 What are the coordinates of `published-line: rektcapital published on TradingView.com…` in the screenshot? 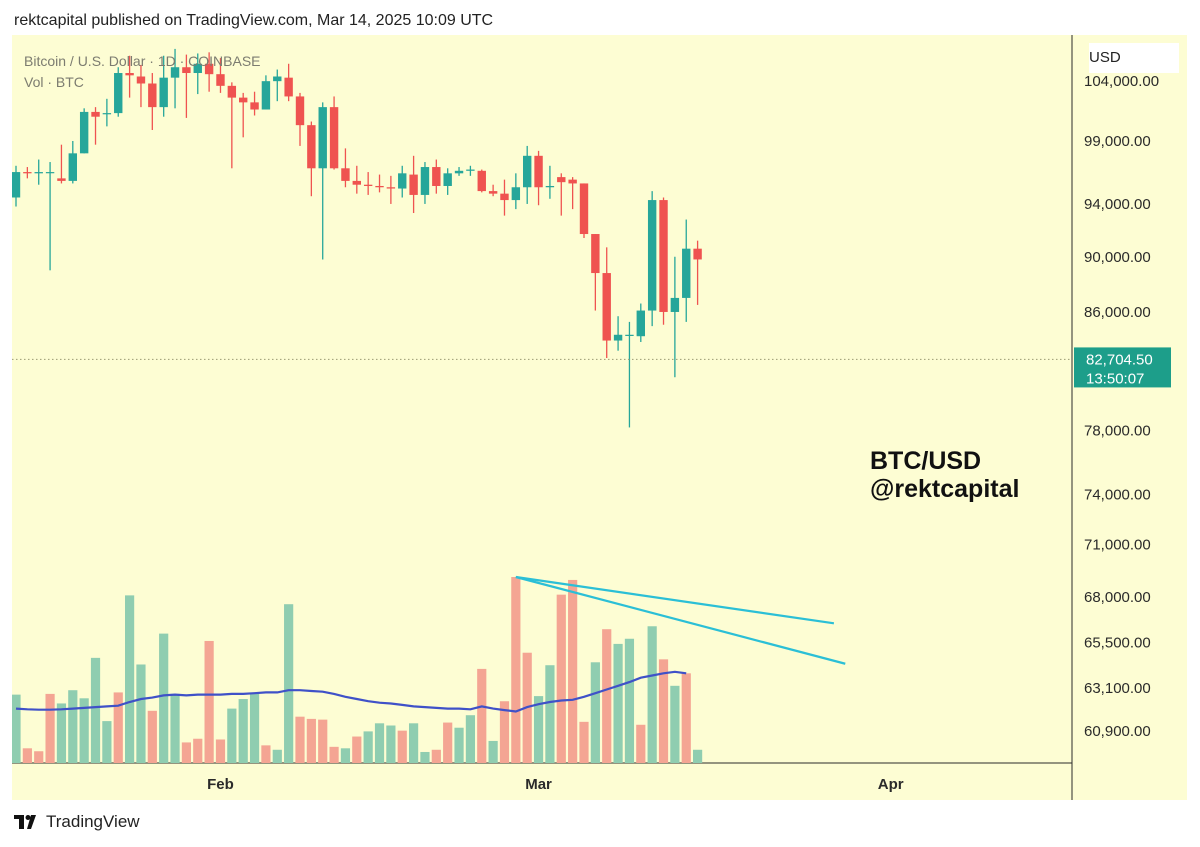 It's located at (254, 20).